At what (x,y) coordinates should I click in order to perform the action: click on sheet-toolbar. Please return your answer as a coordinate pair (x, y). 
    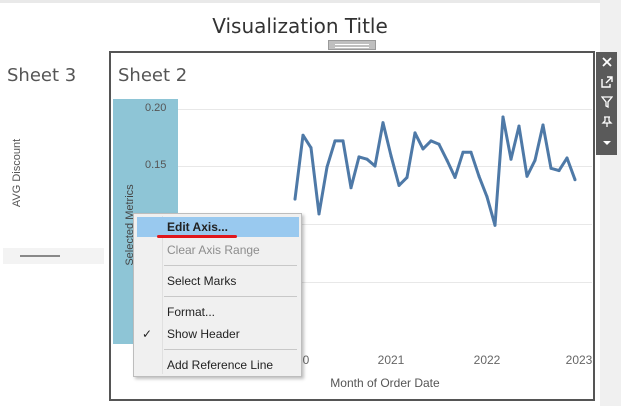
    Looking at the image, I should click on (606, 103).